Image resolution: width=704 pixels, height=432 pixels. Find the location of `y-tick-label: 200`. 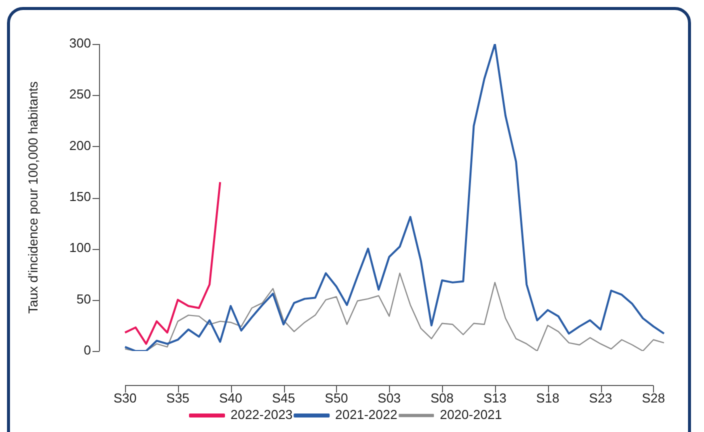

y-tick-label: 200 is located at coordinates (80, 145).